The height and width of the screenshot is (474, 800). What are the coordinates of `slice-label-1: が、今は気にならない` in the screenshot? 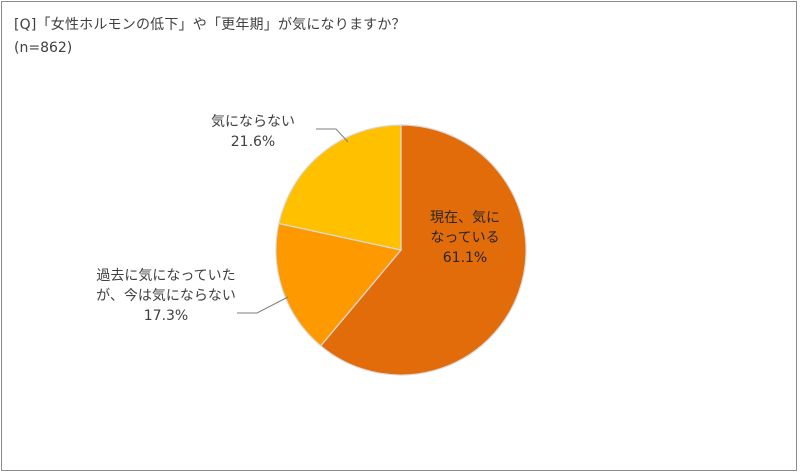 It's located at (166, 296).